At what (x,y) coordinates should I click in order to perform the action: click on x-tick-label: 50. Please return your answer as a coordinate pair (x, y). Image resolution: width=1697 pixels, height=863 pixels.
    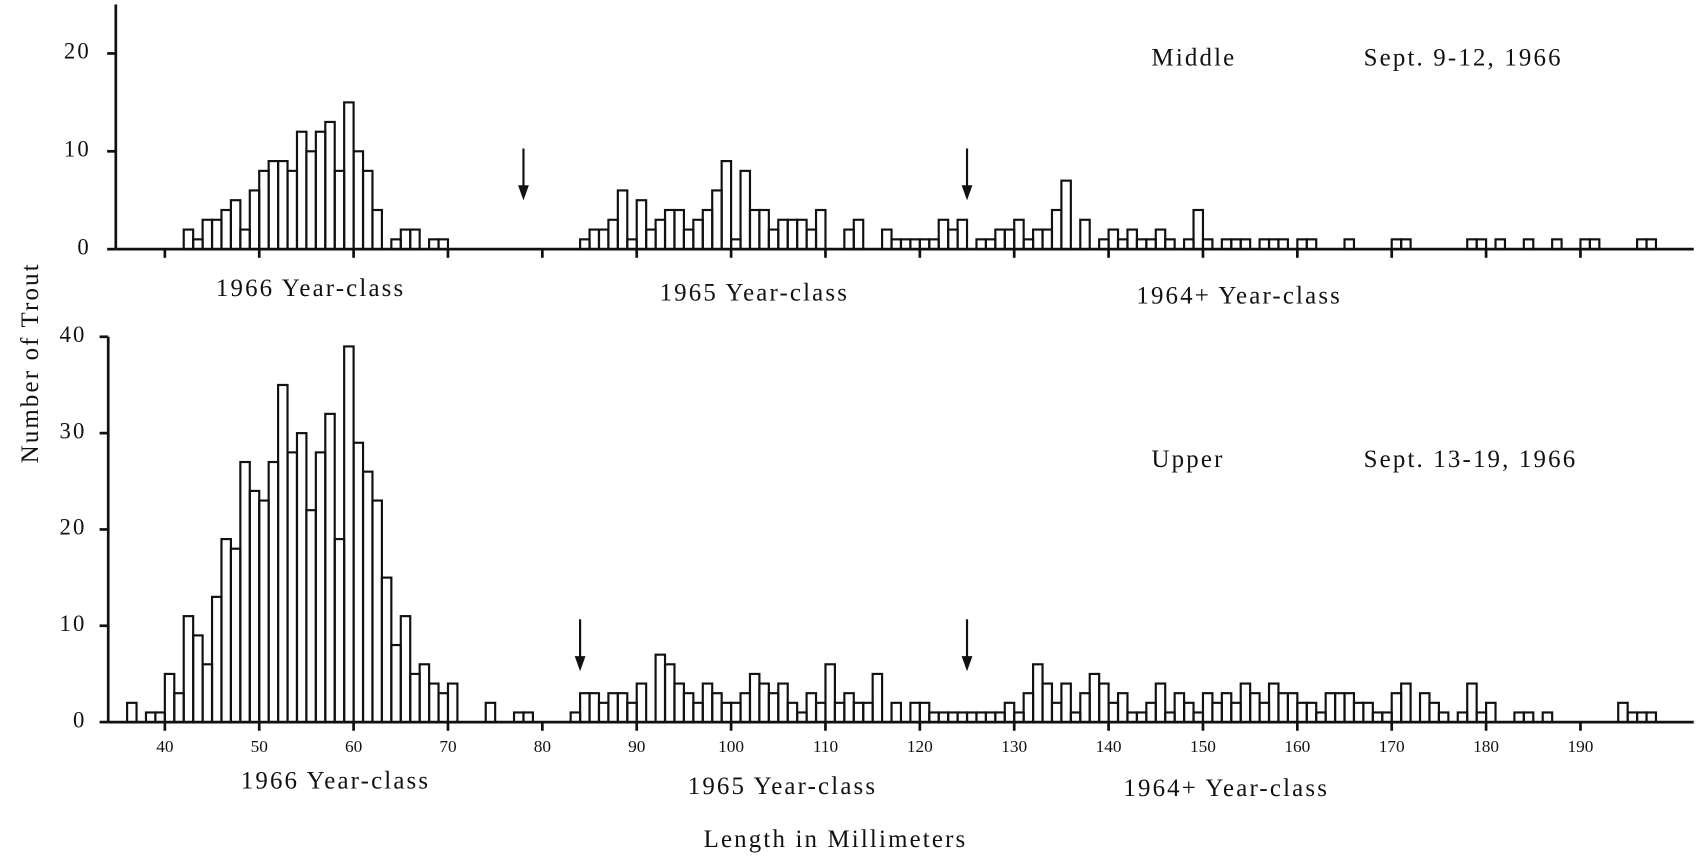
    Looking at the image, I should click on (259, 746).